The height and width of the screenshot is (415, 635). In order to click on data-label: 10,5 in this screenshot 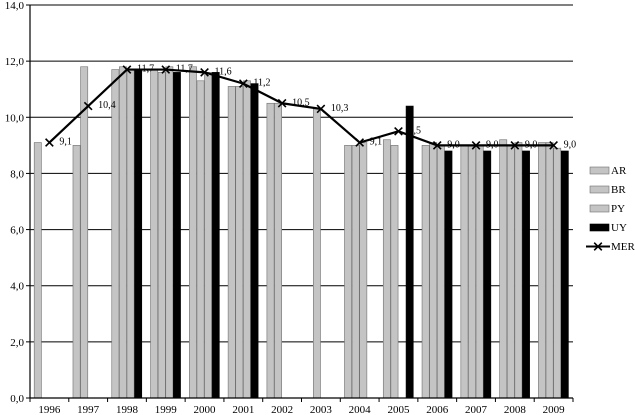, I will do `click(301, 102)`.